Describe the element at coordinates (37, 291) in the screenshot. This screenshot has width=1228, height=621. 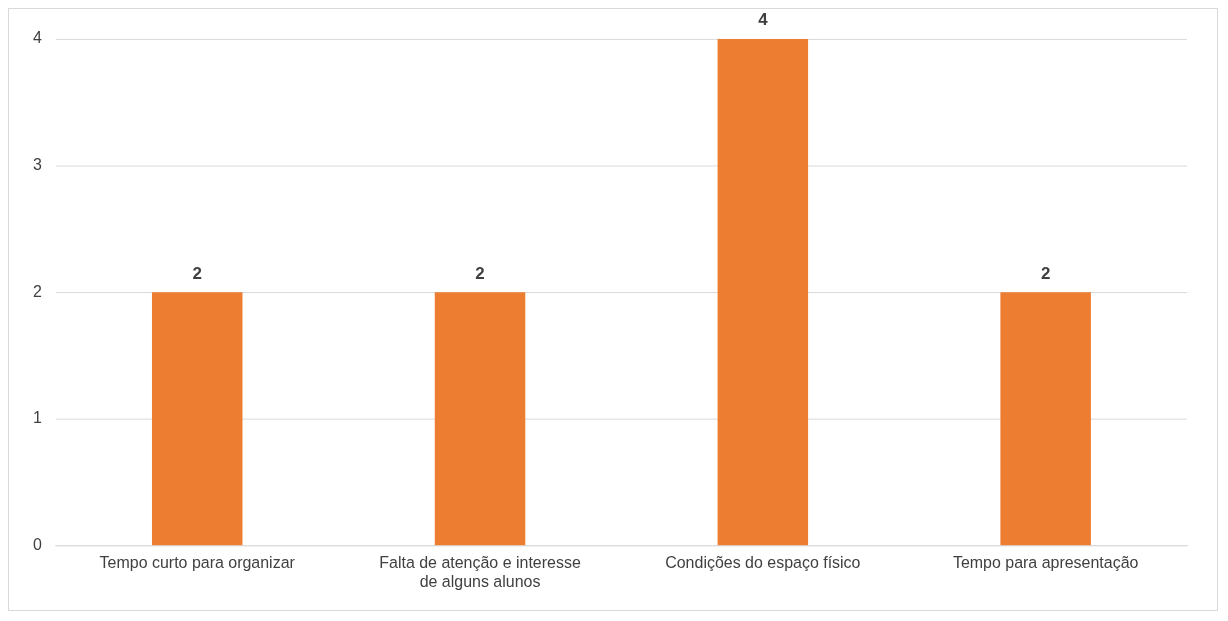
I see `y-tick-label: 2` at that location.